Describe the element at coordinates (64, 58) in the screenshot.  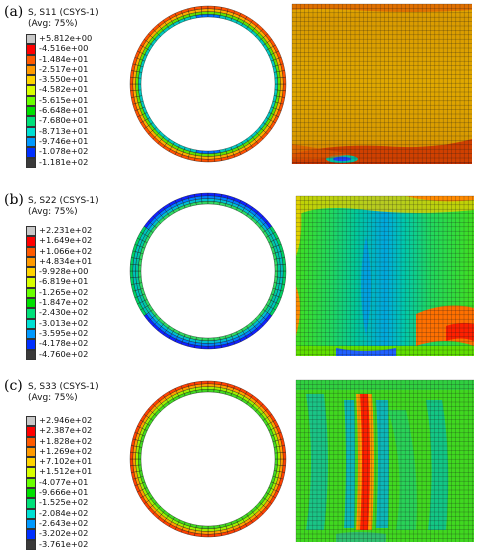
I see `legend-value: -1.484e+01` at that location.